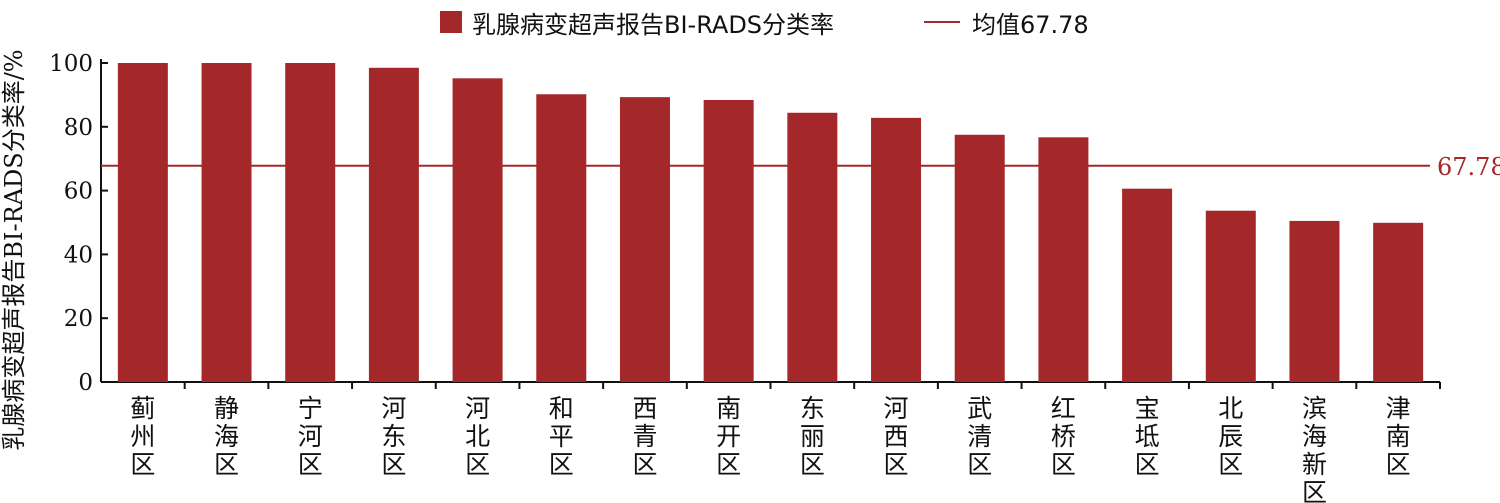  What do you see at coordinates (653, 24) in the screenshot?
I see `legend-label-rate: 乳腺病变超声报告BI-RADS分类率` at bounding box center [653, 24].